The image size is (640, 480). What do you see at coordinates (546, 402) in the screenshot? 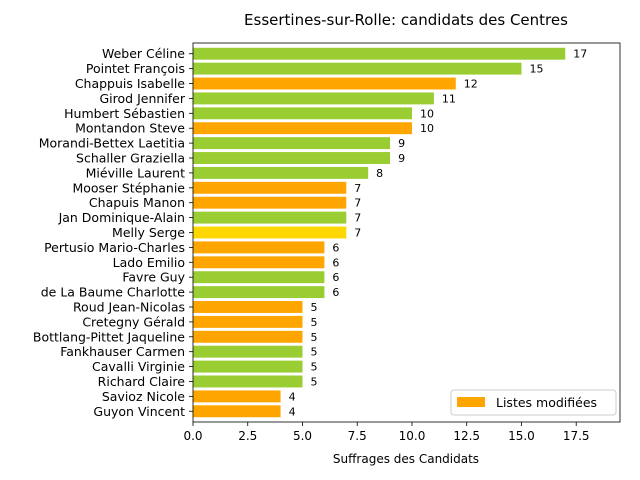
I see `legend-label: Listes modifiées` at bounding box center [546, 402].